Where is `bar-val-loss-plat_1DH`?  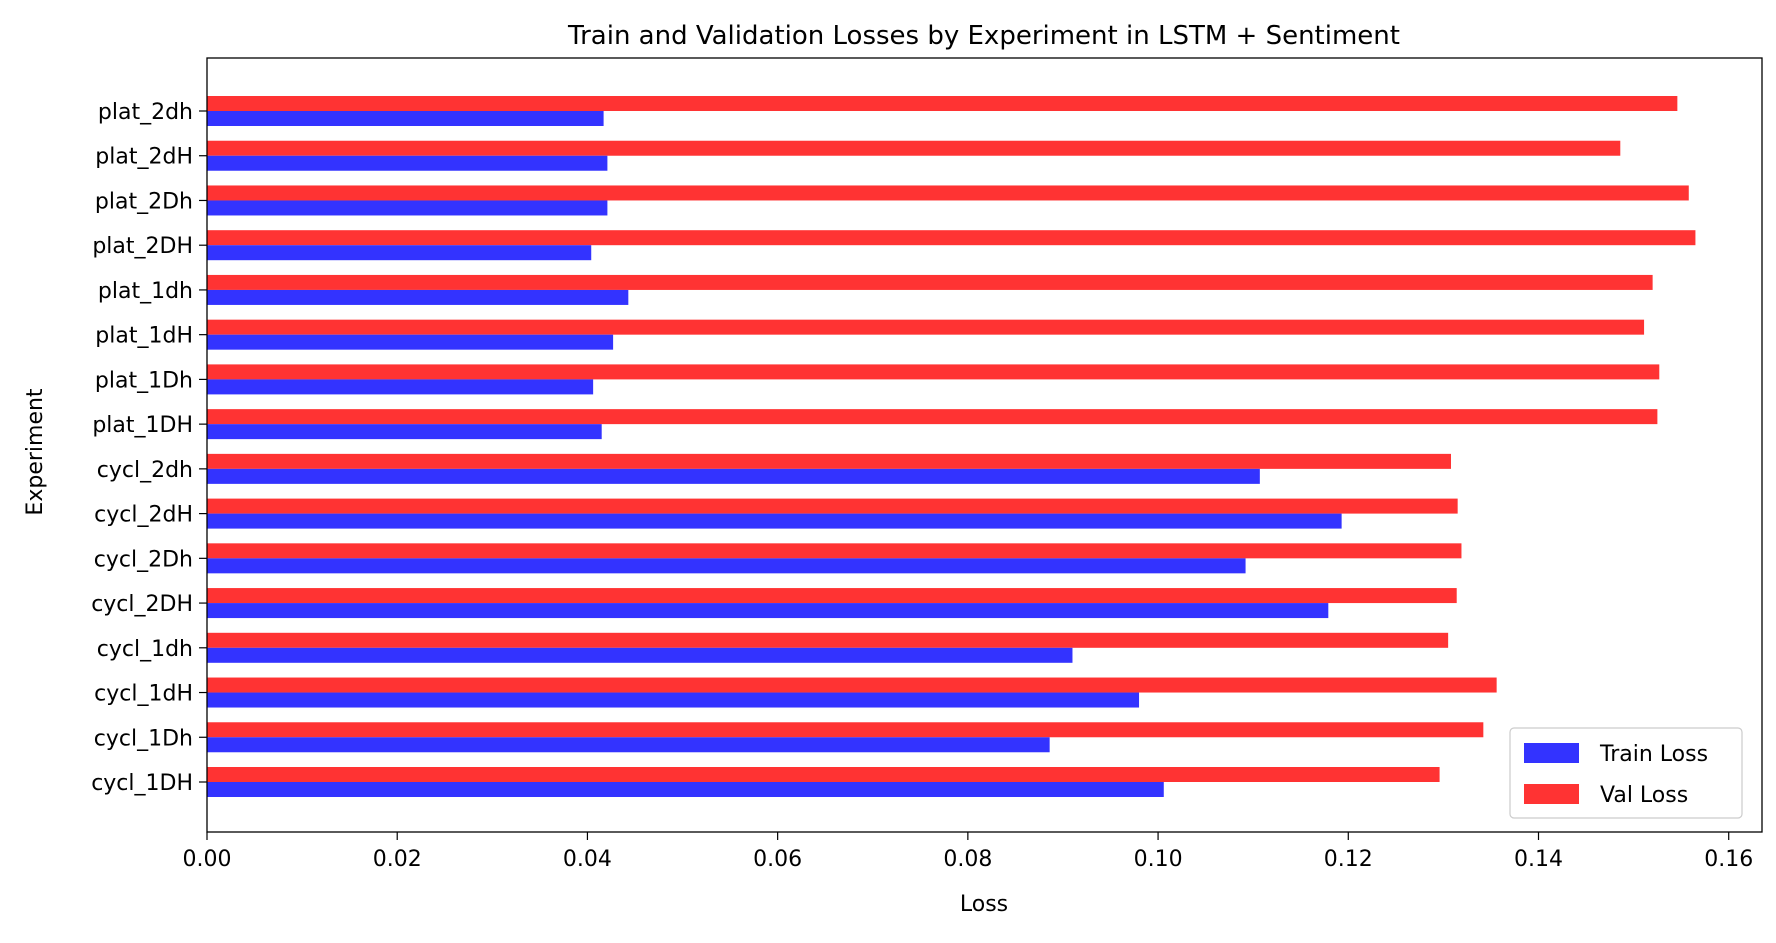
bar-val-loss-plat_1DH is located at coordinates (932, 417).